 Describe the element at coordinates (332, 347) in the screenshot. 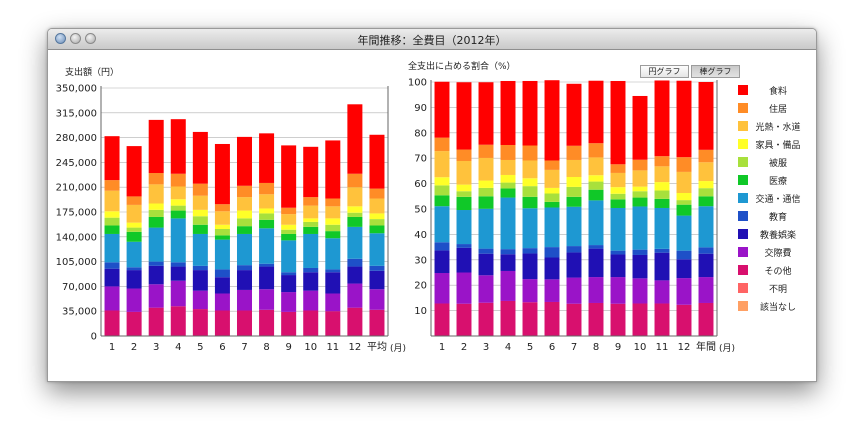

I see `x-tick-label: 11` at that location.